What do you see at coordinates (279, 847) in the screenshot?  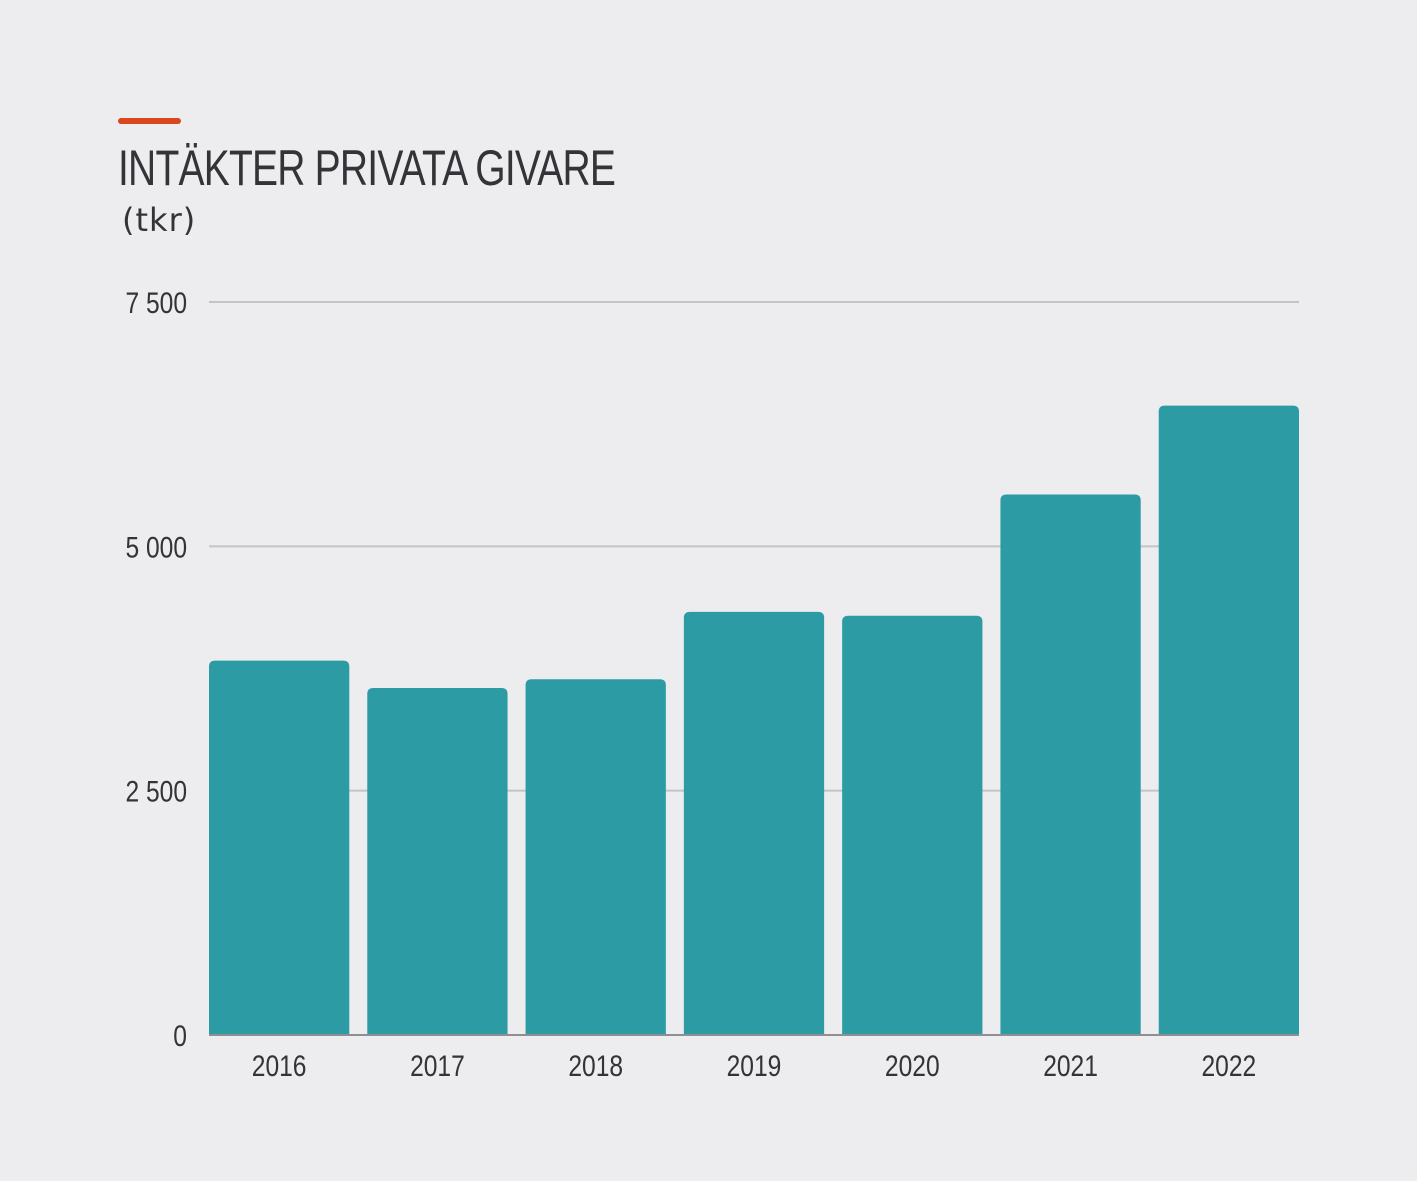 I see `bar-2016` at bounding box center [279, 847].